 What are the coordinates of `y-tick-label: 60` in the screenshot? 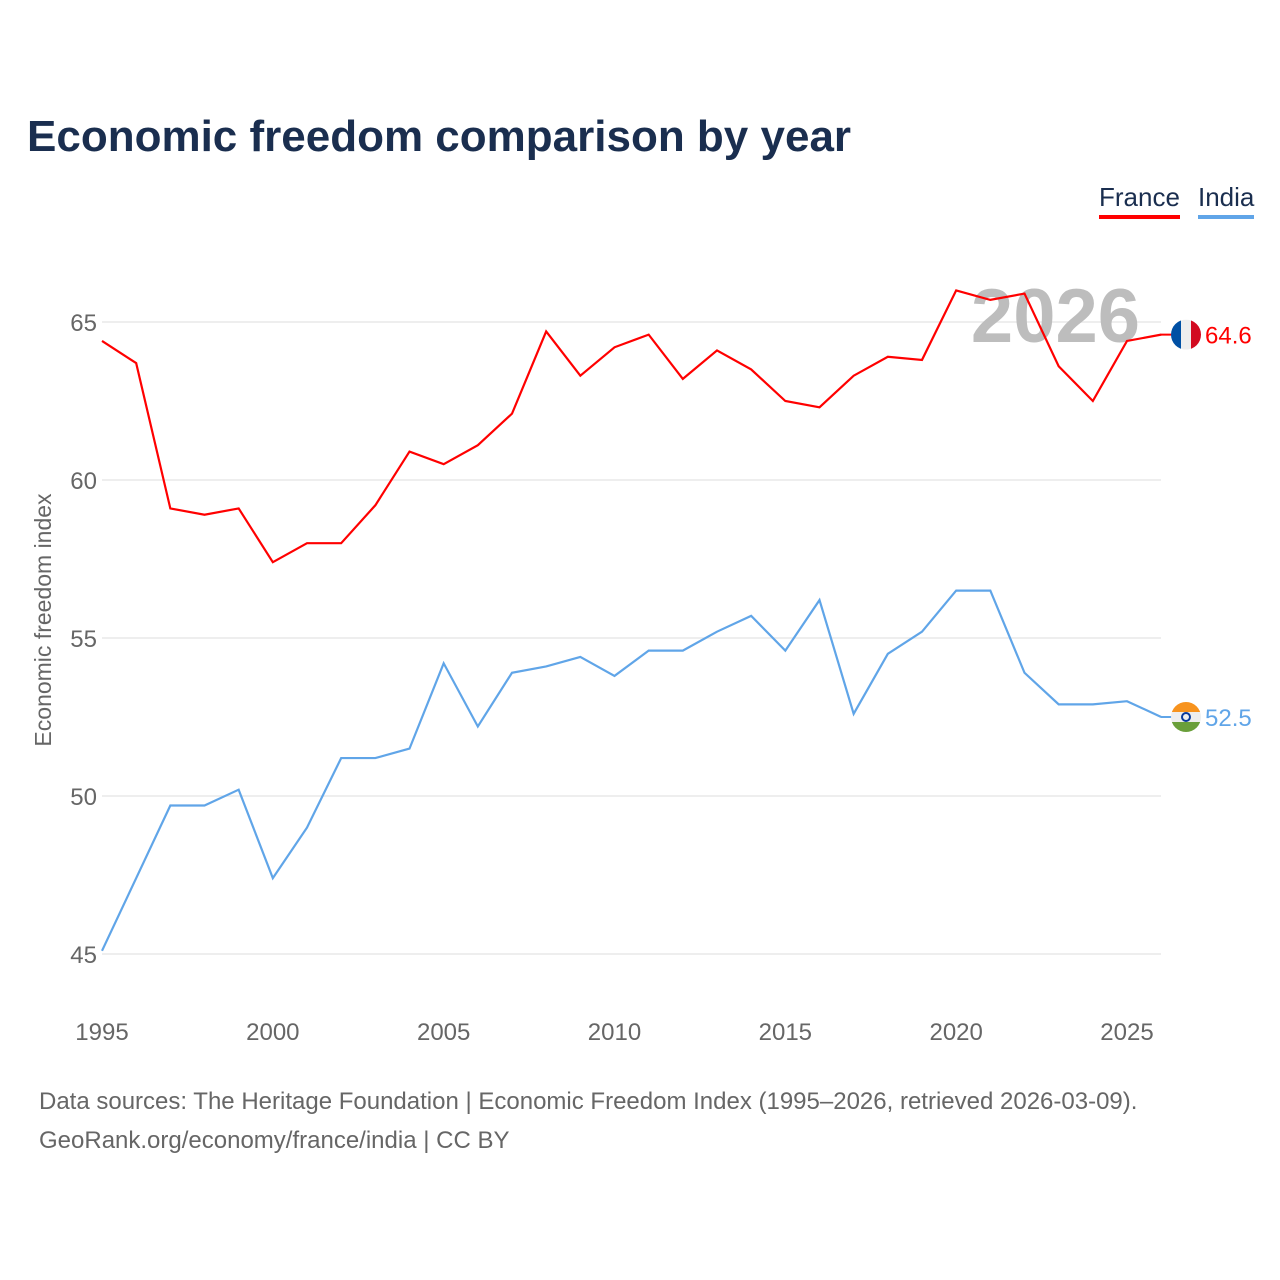 It's located at (83, 481).